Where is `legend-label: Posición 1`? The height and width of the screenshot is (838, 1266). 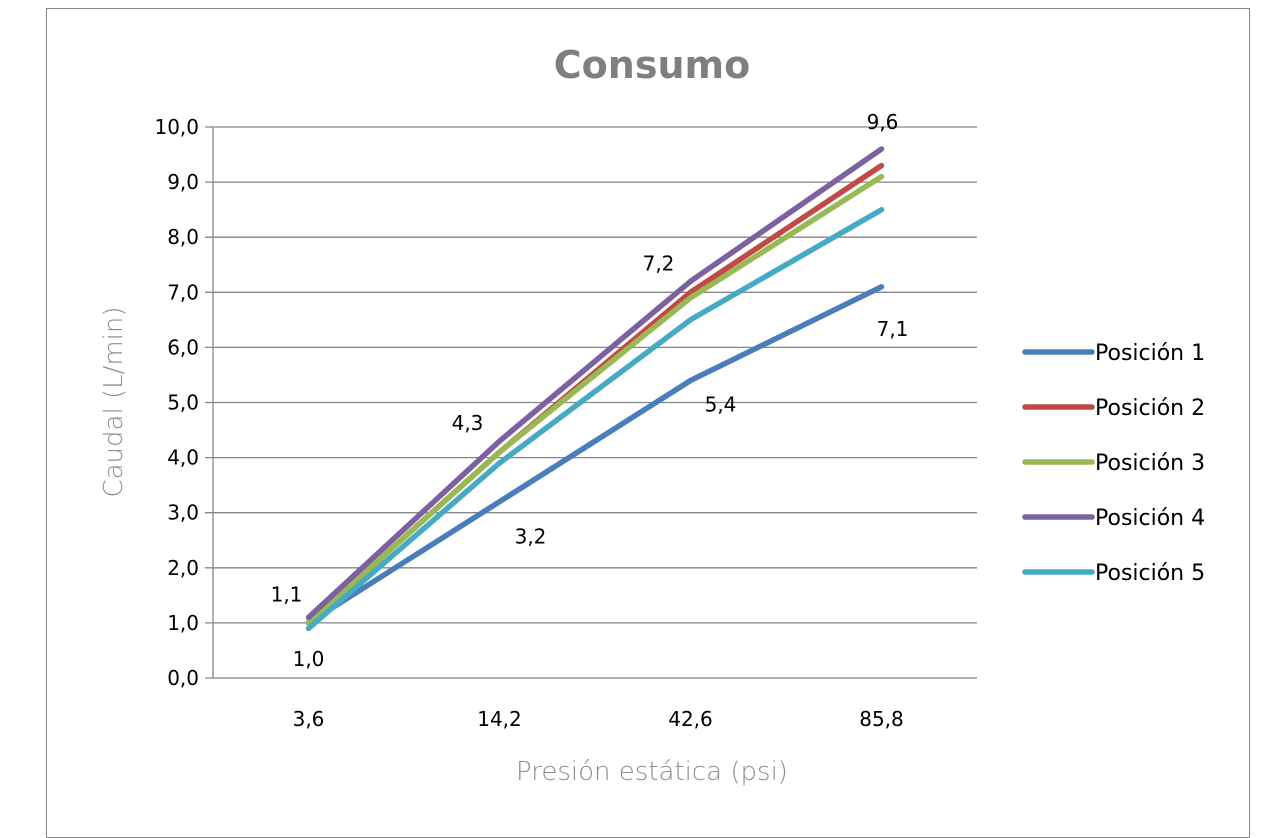
legend-label: Posición 1 is located at coordinates (1150, 353).